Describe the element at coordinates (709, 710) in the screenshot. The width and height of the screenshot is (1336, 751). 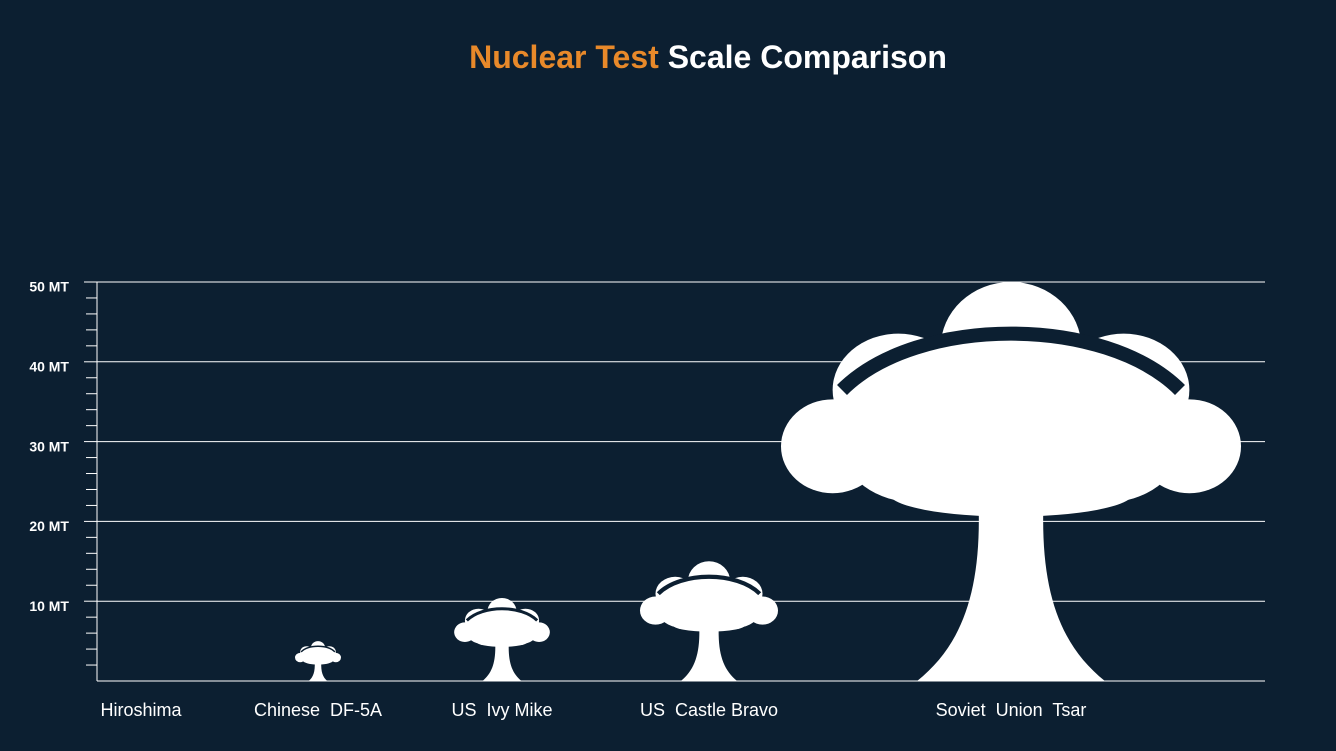
I see `x-tick-label: US Castle Bravo` at that location.